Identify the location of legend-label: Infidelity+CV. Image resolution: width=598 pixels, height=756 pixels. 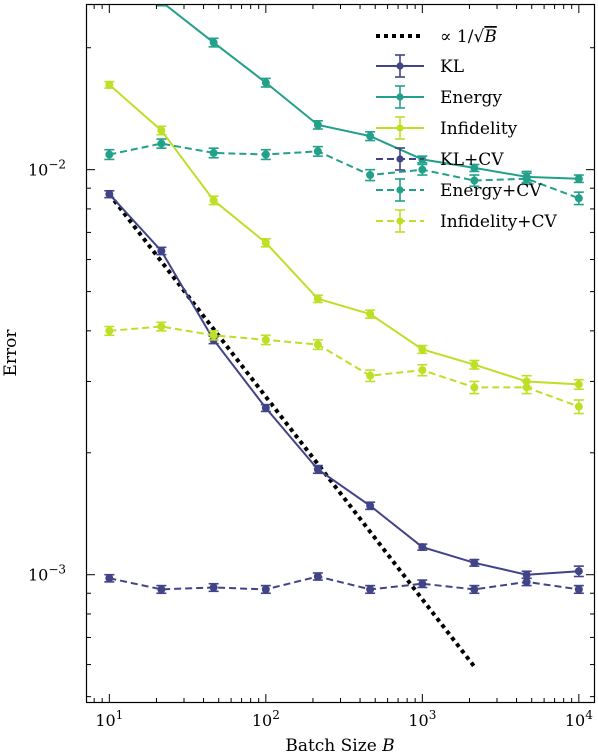
(499, 222).